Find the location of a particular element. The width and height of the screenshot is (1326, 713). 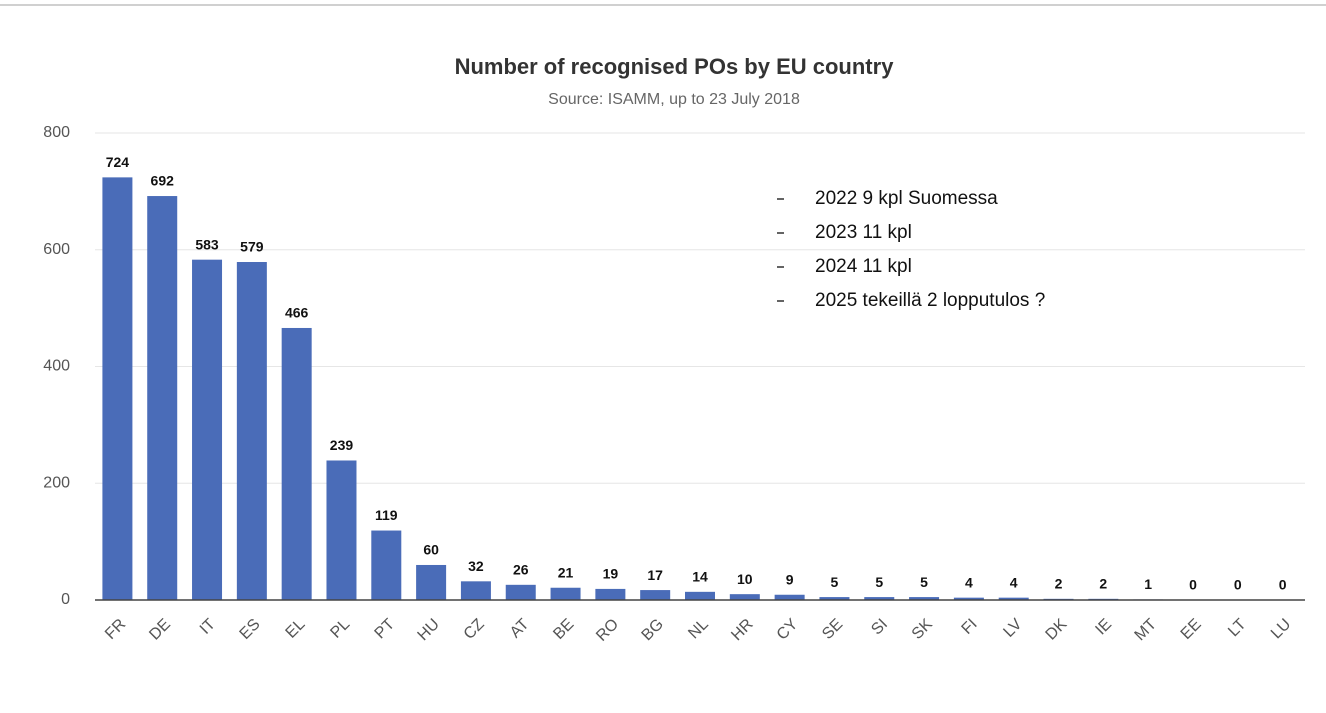

value-label: 1 is located at coordinates (1148, 584).